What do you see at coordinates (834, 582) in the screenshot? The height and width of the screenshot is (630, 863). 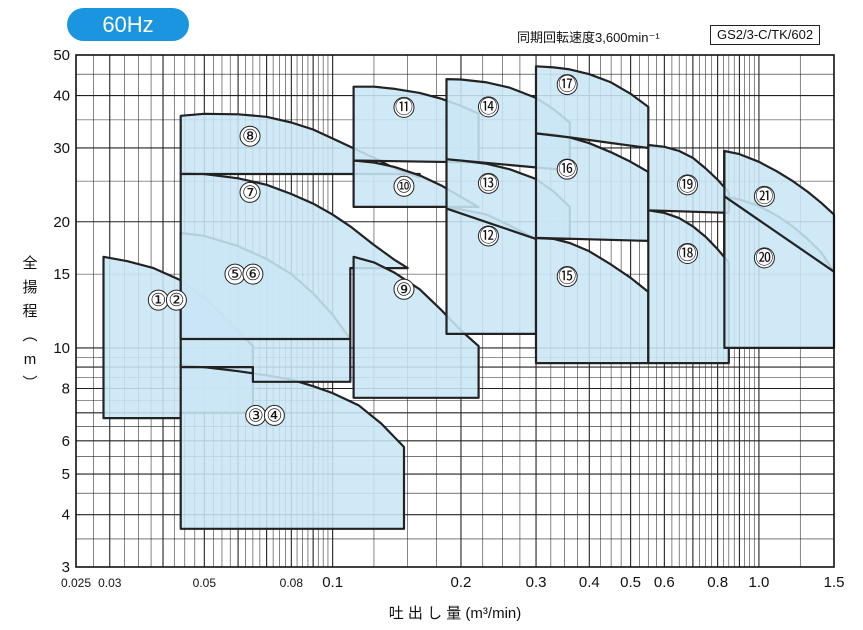 I see `x-tick-label: 1.5` at bounding box center [834, 582].